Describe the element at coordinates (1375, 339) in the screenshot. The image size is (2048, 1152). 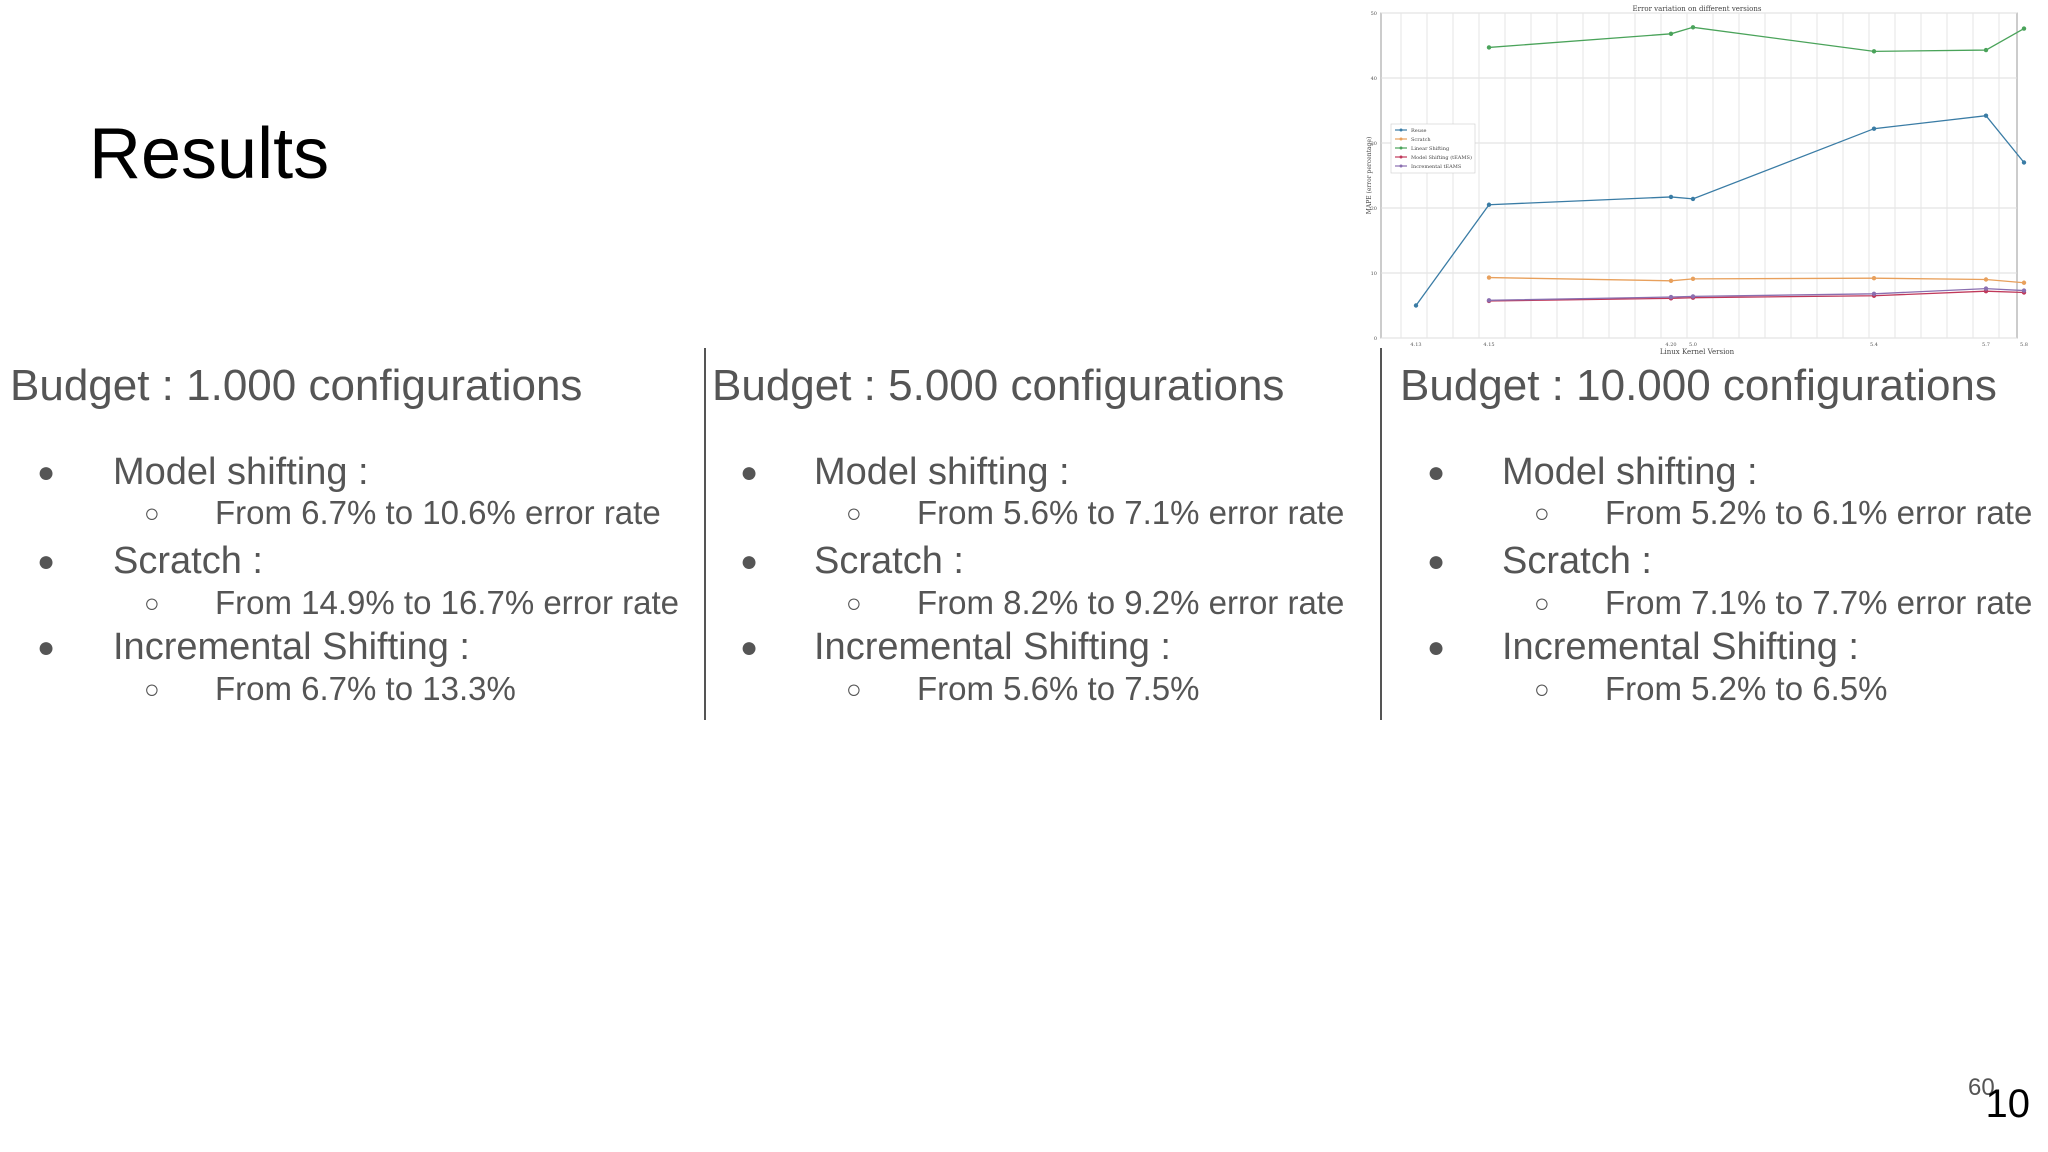
I see `y-tick-label: 0` at that location.